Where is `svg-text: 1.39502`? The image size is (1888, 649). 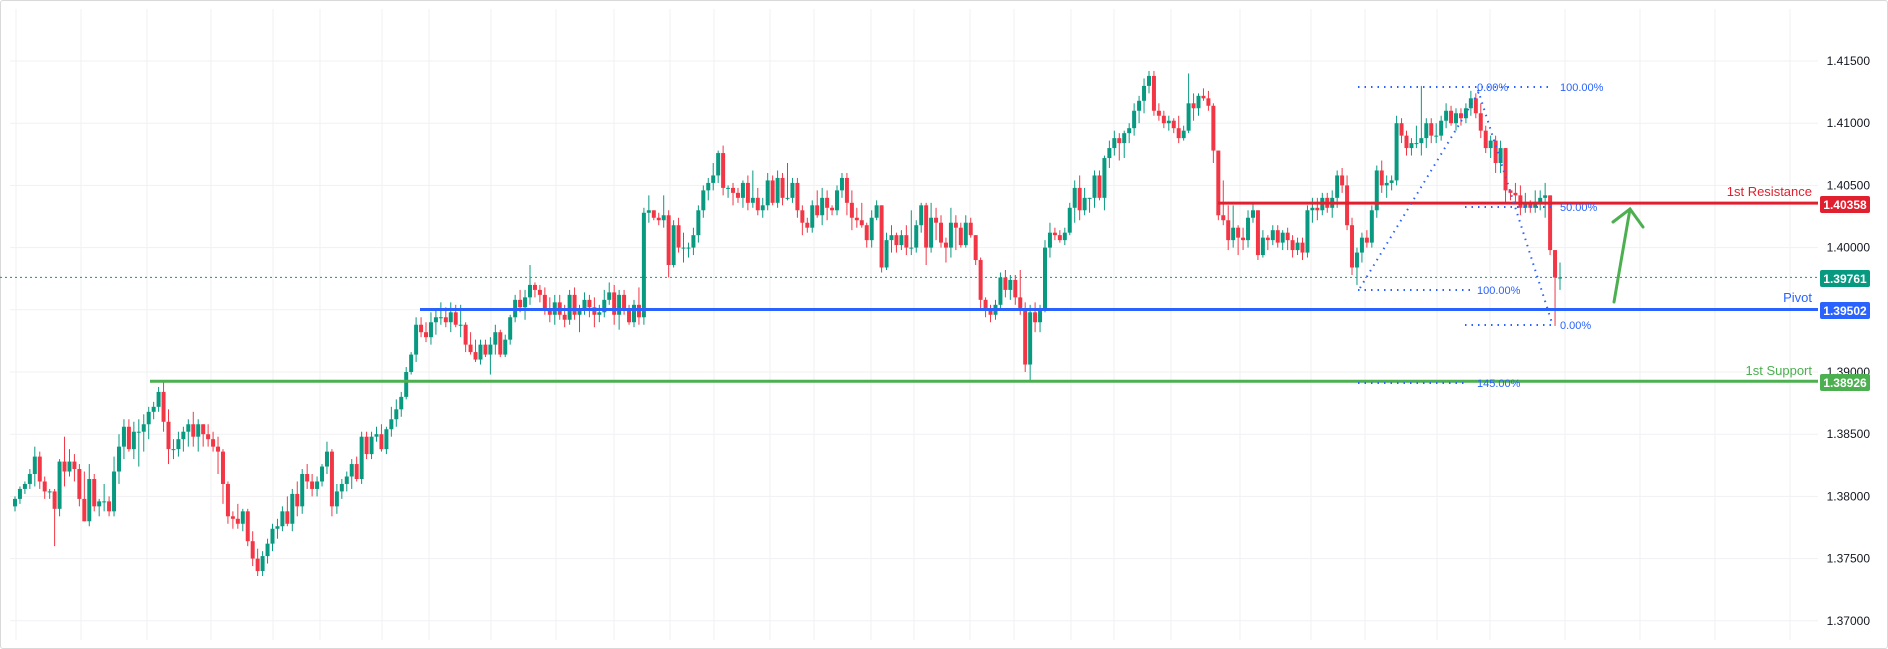 svg-text: 1.39502 is located at coordinates (1845, 311).